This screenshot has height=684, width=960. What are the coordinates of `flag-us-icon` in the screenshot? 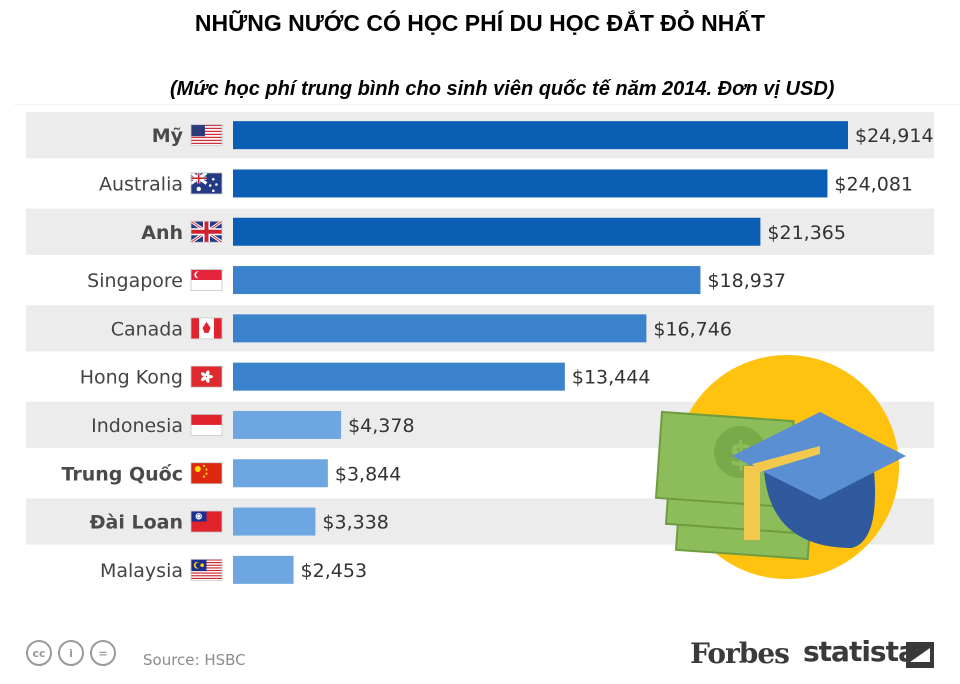 It's located at (206, 135).